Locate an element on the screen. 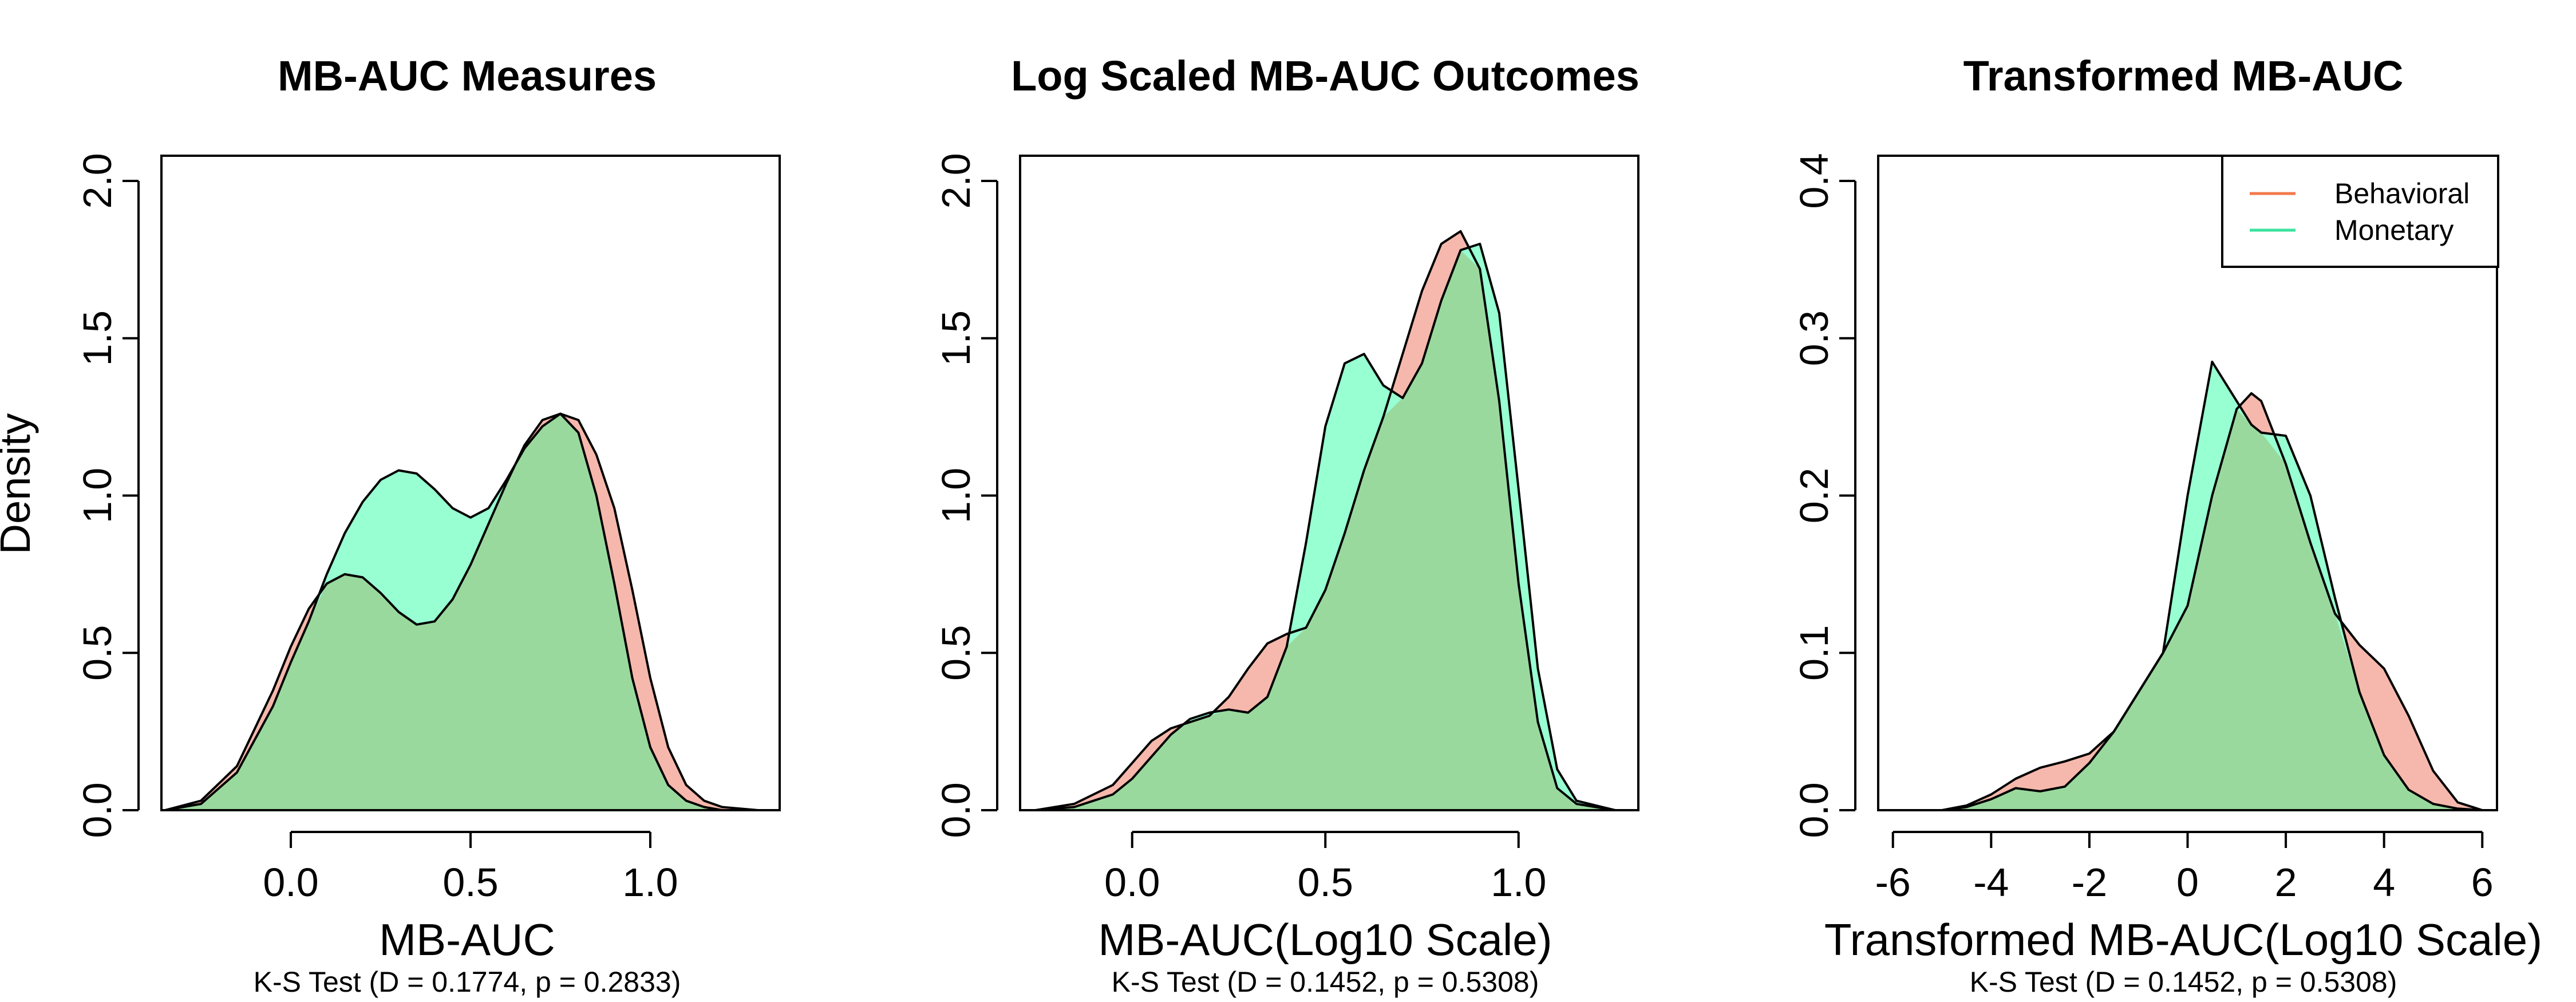 Image resolution: width=2576 pixels, height=1002 pixels. y-axis-label: Density is located at coordinates (19, 484).